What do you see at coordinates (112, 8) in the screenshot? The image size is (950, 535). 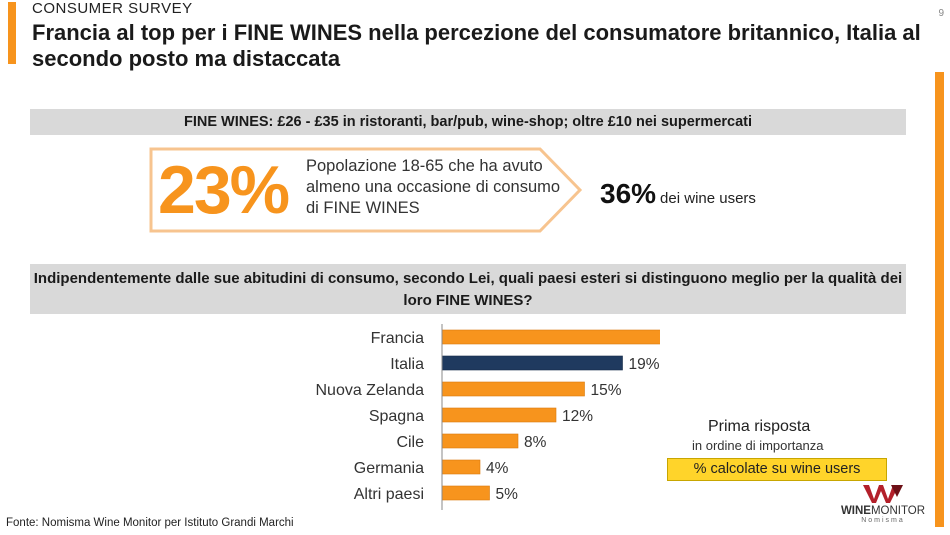 I see `section-label: CONSUMER SURVEY` at bounding box center [112, 8].